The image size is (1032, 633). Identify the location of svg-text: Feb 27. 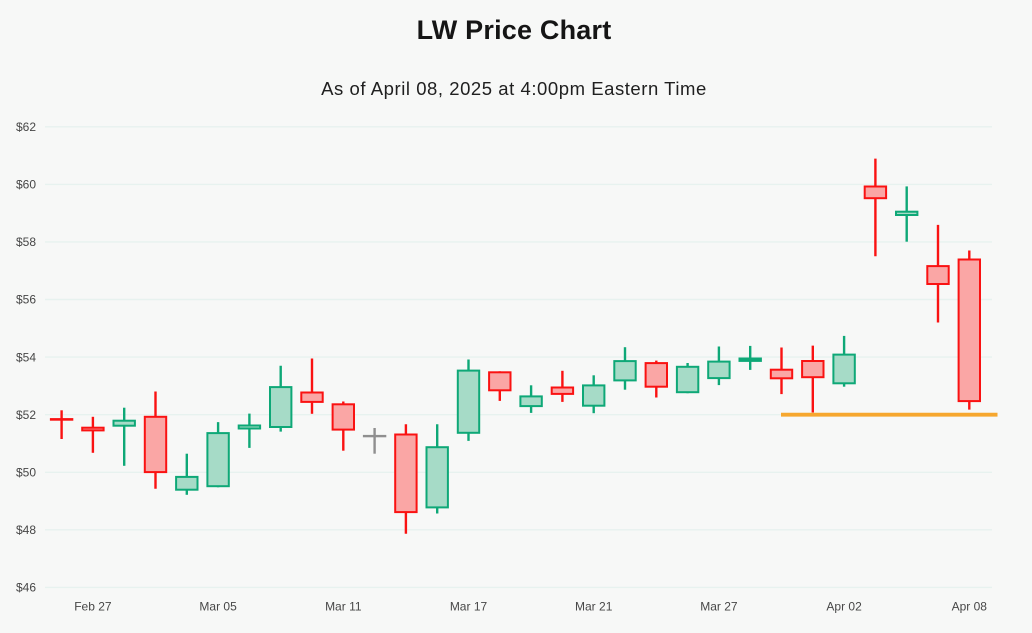
(93, 607).